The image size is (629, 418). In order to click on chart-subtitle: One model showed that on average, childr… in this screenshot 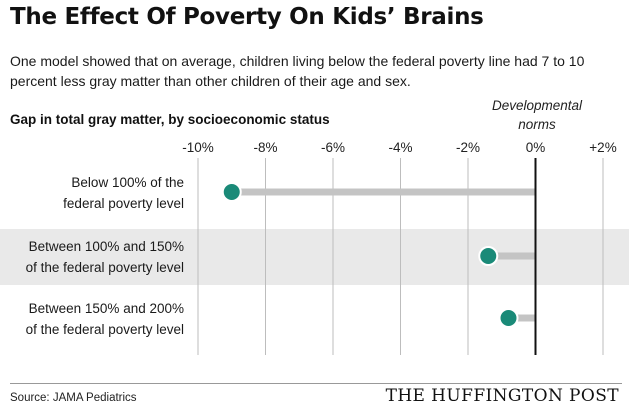, I will do `click(297, 71)`.